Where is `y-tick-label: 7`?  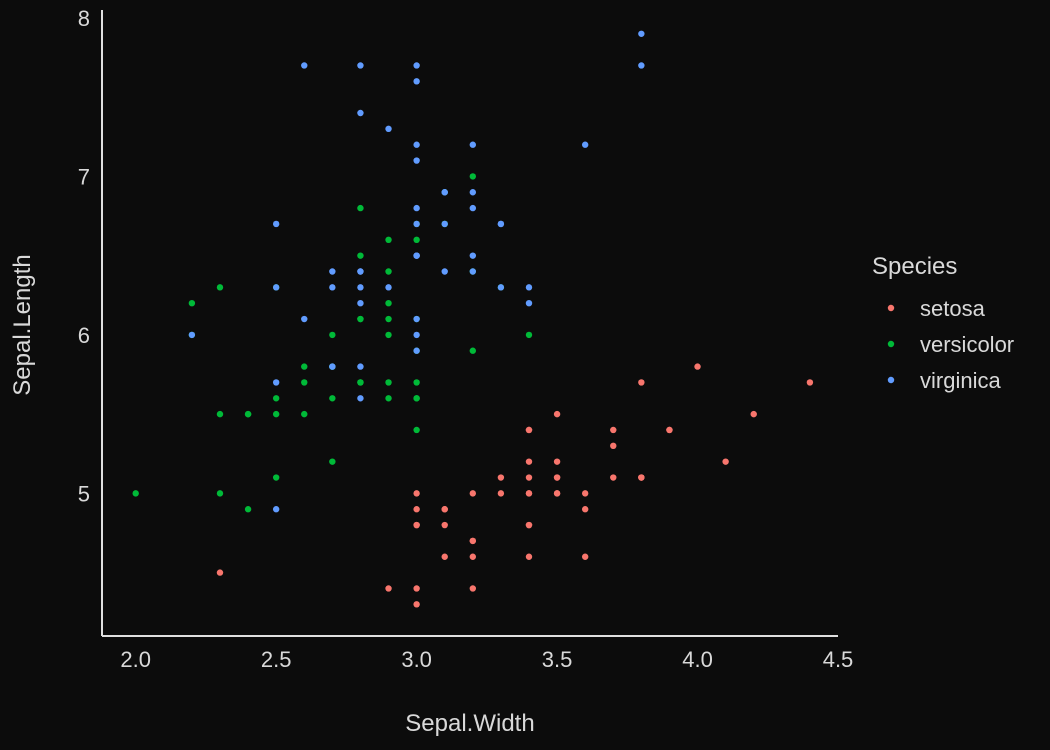
y-tick-label: 7 is located at coordinates (84, 176).